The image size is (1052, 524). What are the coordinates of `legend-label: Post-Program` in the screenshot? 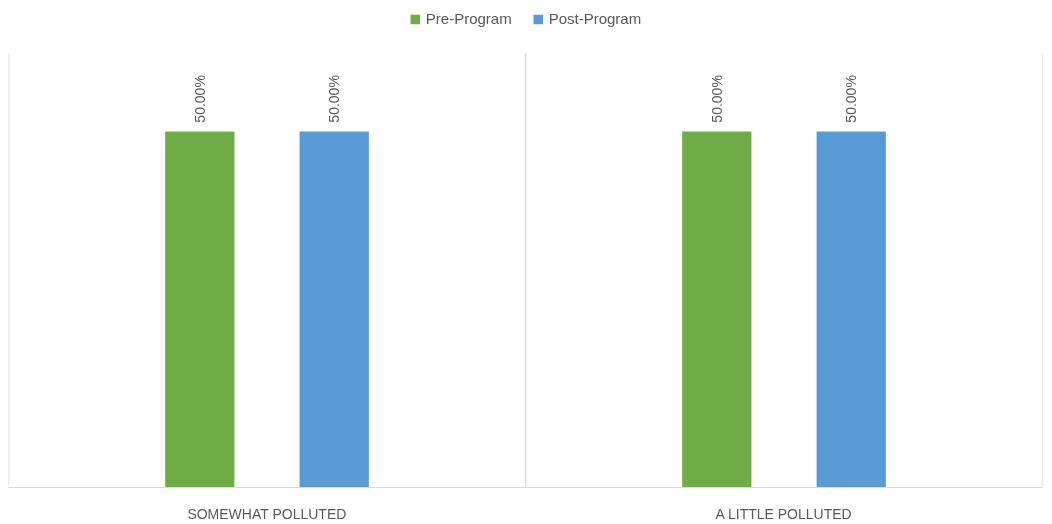 It's located at (595, 18).